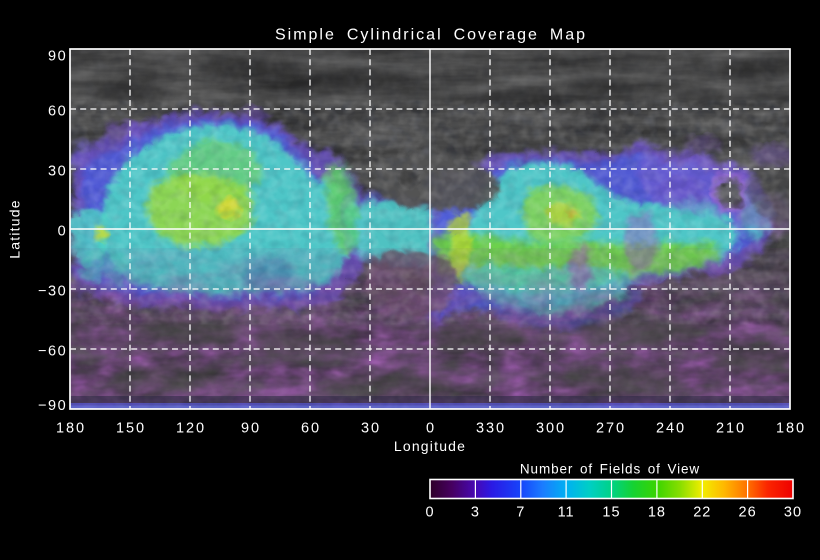 This screenshot has height=560, width=820. Describe the element at coordinates (702, 513) in the screenshot. I see `svg-text: 22` at that location.